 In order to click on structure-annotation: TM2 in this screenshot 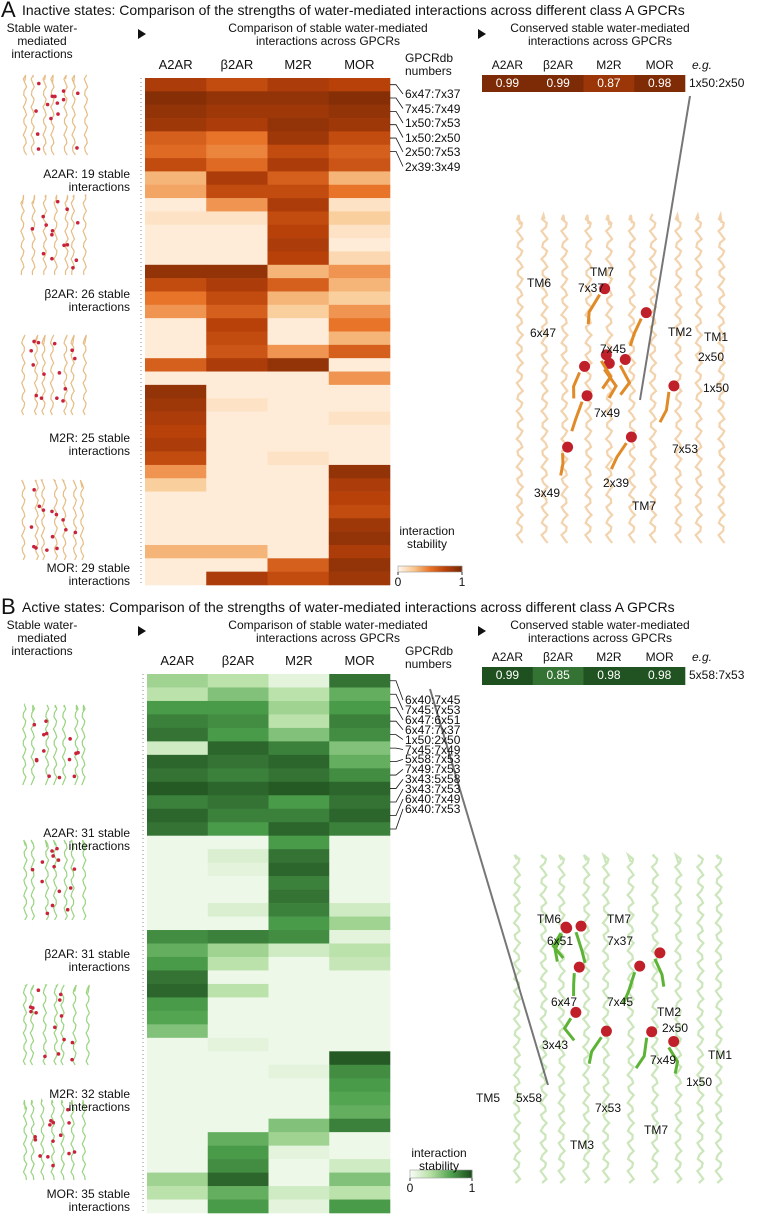, I will do `click(669, 1012)`.